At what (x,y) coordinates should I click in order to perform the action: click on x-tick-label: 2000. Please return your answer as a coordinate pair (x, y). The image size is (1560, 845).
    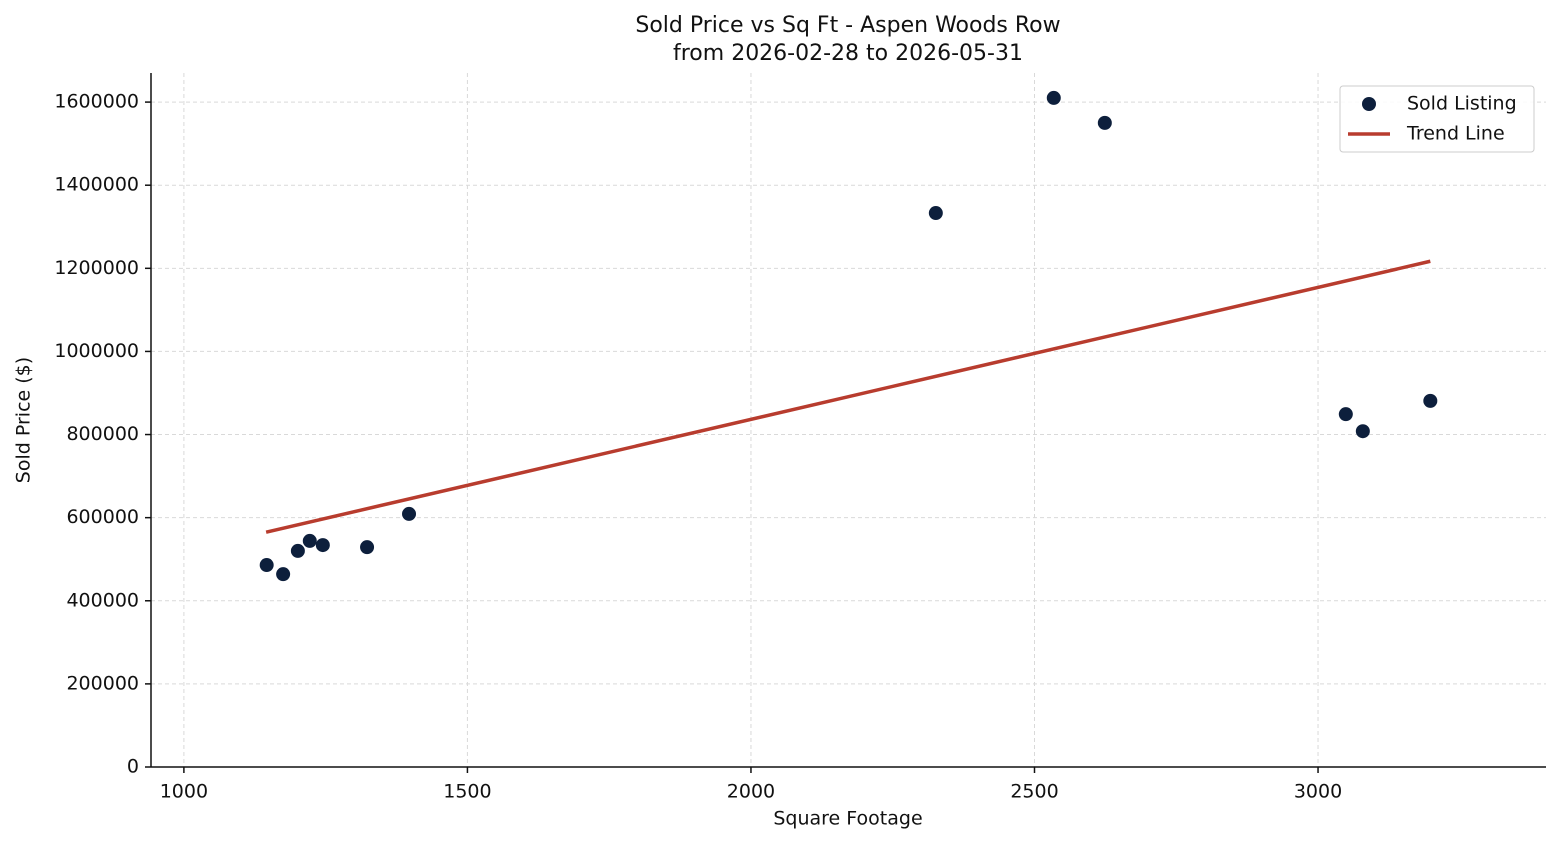
    Looking at the image, I should click on (751, 792).